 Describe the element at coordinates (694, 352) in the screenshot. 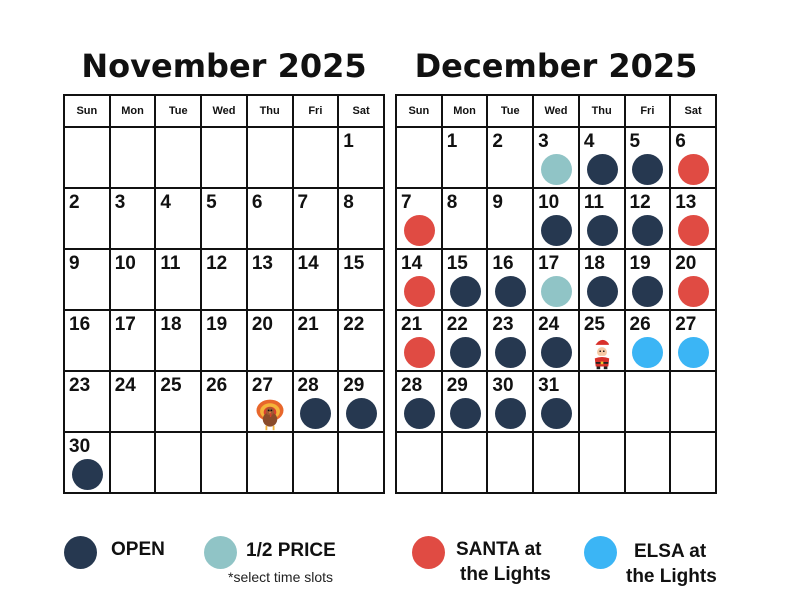

I see `elsa-dot-icon` at that location.